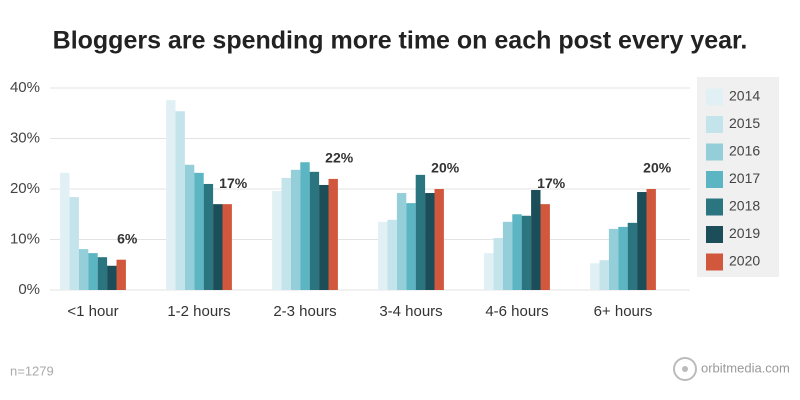  Describe the element at coordinates (127, 238) in the screenshot. I see `data-label: 6%` at that location.